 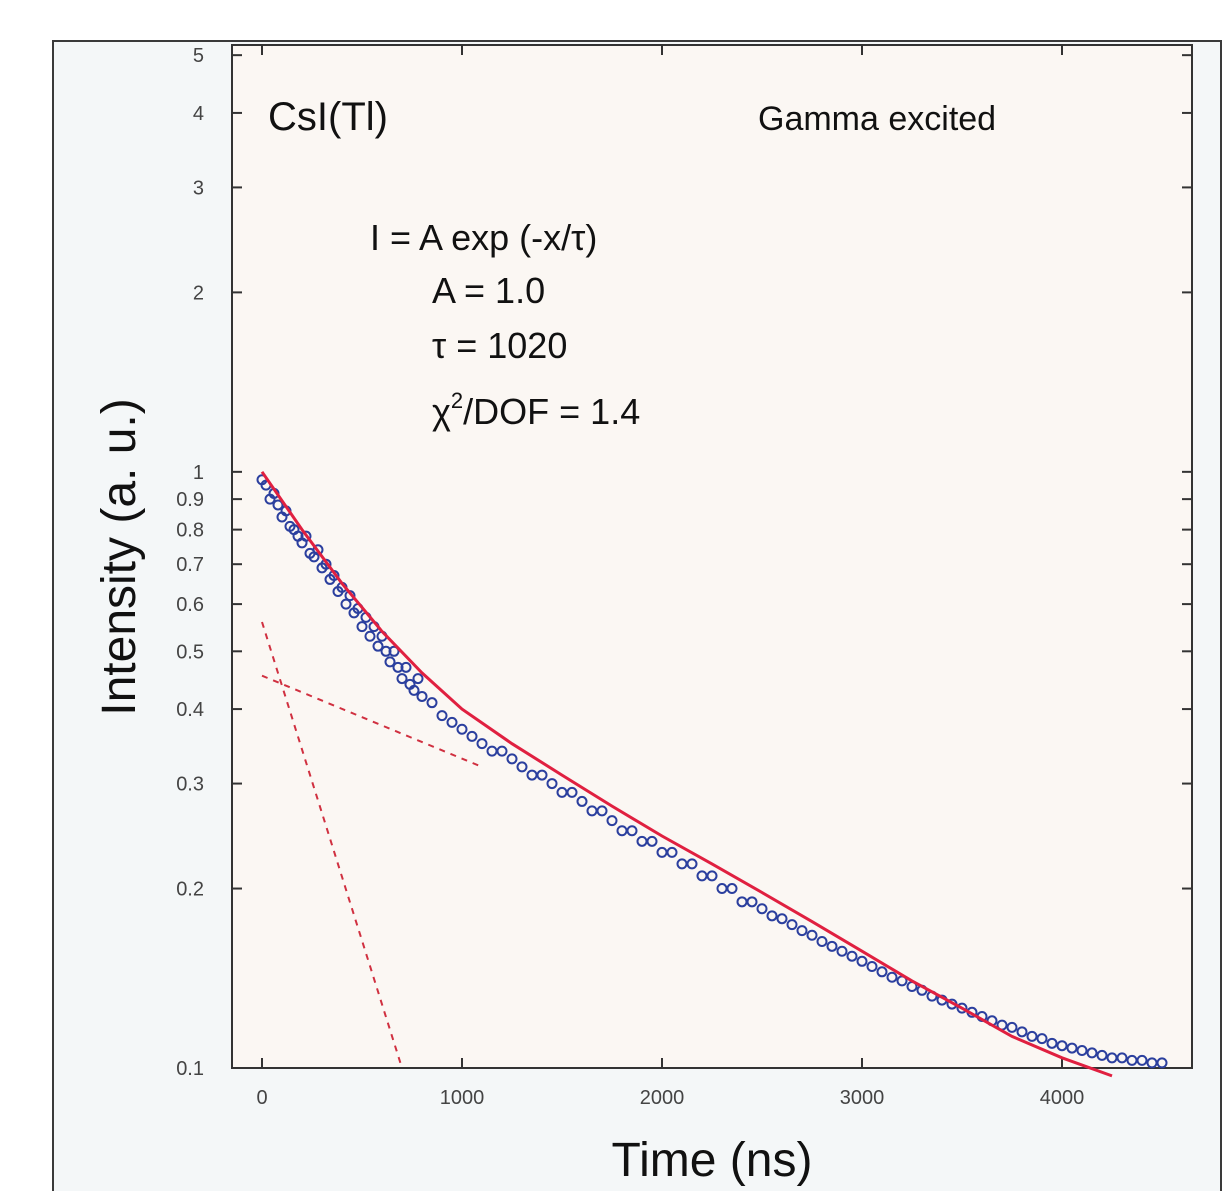 What do you see at coordinates (190, 785) in the screenshot?
I see `y-tick-label: 0.3` at bounding box center [190, 785].